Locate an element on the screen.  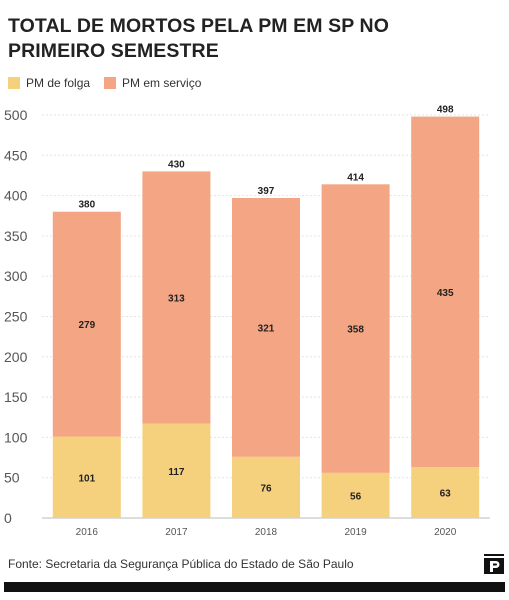
data-label: 279 is located at coordinates (86, 325).